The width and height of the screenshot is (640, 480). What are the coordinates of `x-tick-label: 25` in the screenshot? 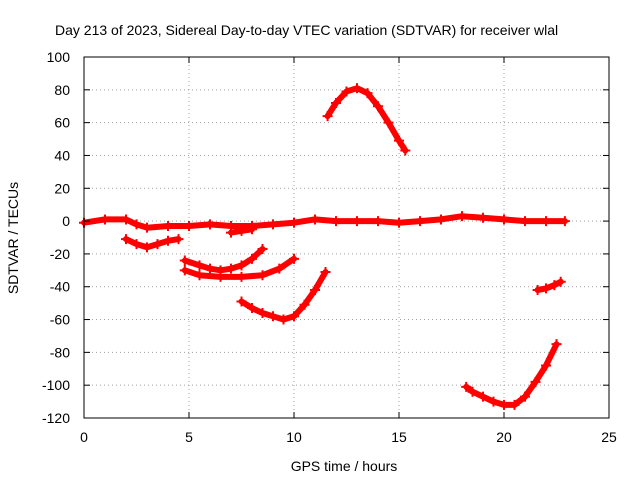 It's located at (609, 437).